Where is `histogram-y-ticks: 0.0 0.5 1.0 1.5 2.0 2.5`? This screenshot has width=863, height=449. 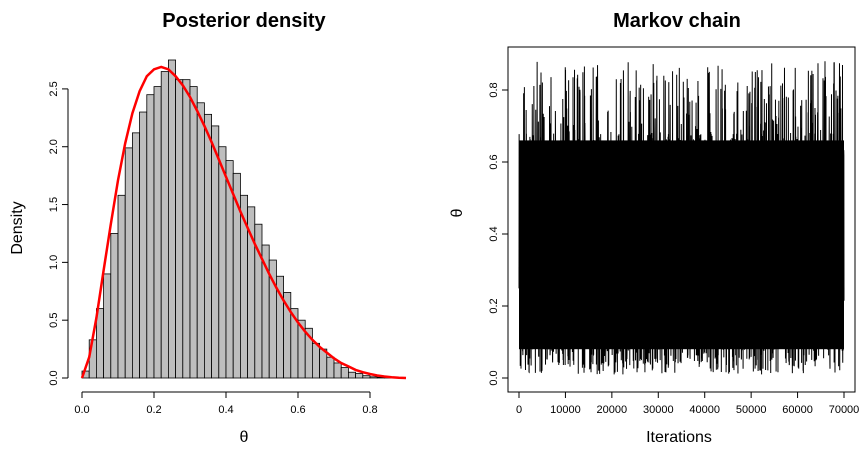 histogram-y-ticks: 0.0 0.5 1.0 1.5 2.0 2.5 is located at coordinates (58, 233).